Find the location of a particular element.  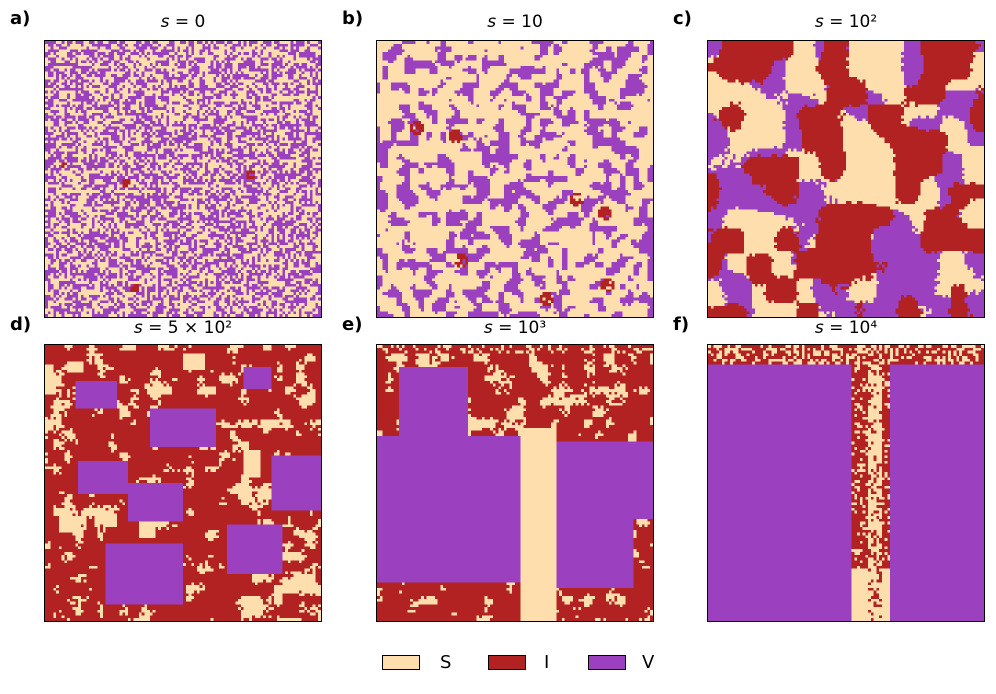

panel-letter: e) is located at coordinates (352, 324).